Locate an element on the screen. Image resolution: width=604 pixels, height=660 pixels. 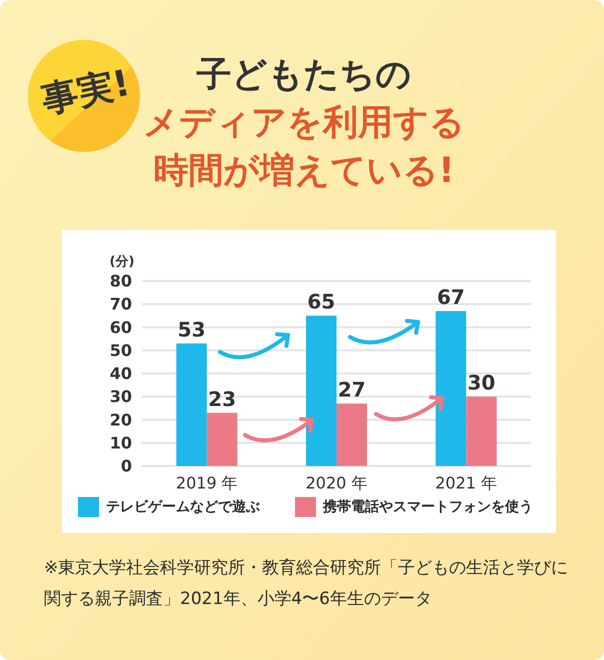
y-tick-label: 40 is located at coordinates (121, 373).